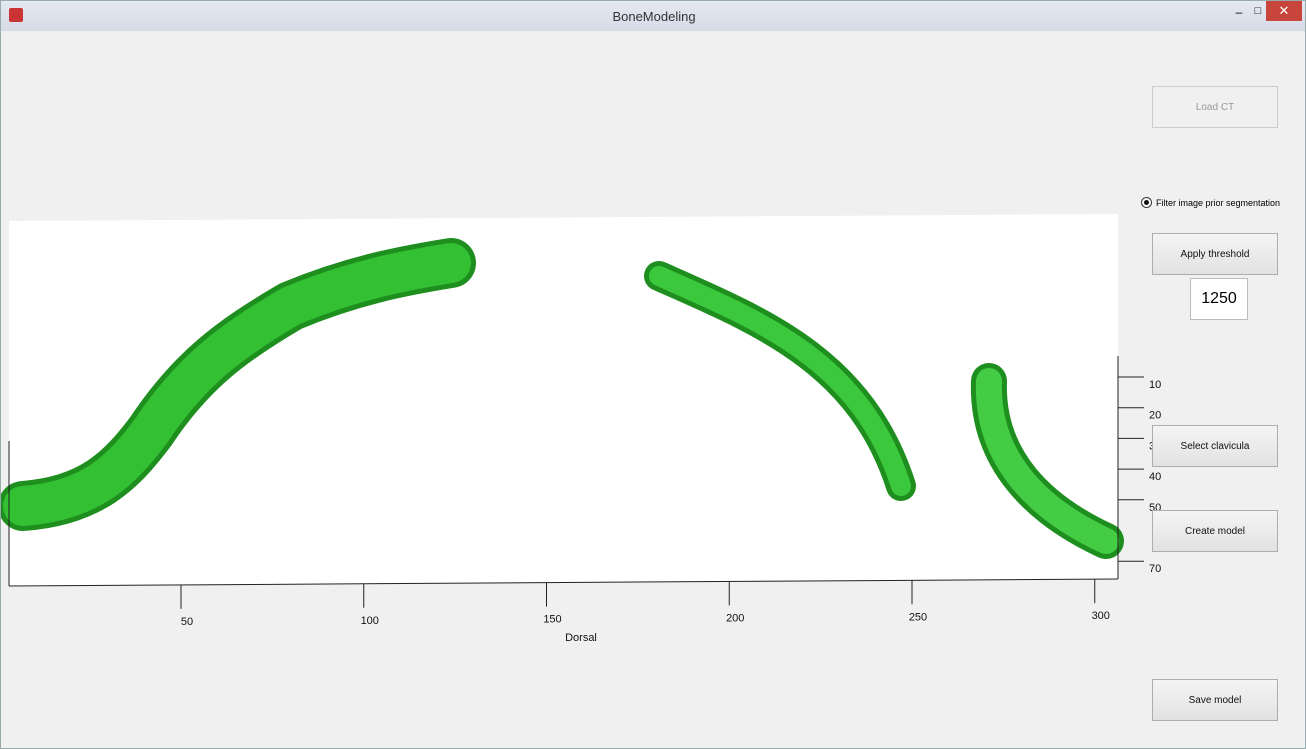 Image resolution: width=1306 pixels, height=749 pixels. What do you see at coordinates (552, 620) in the screenshot?
I see `x-tick-label: 150` at bounding box center [552, 620].